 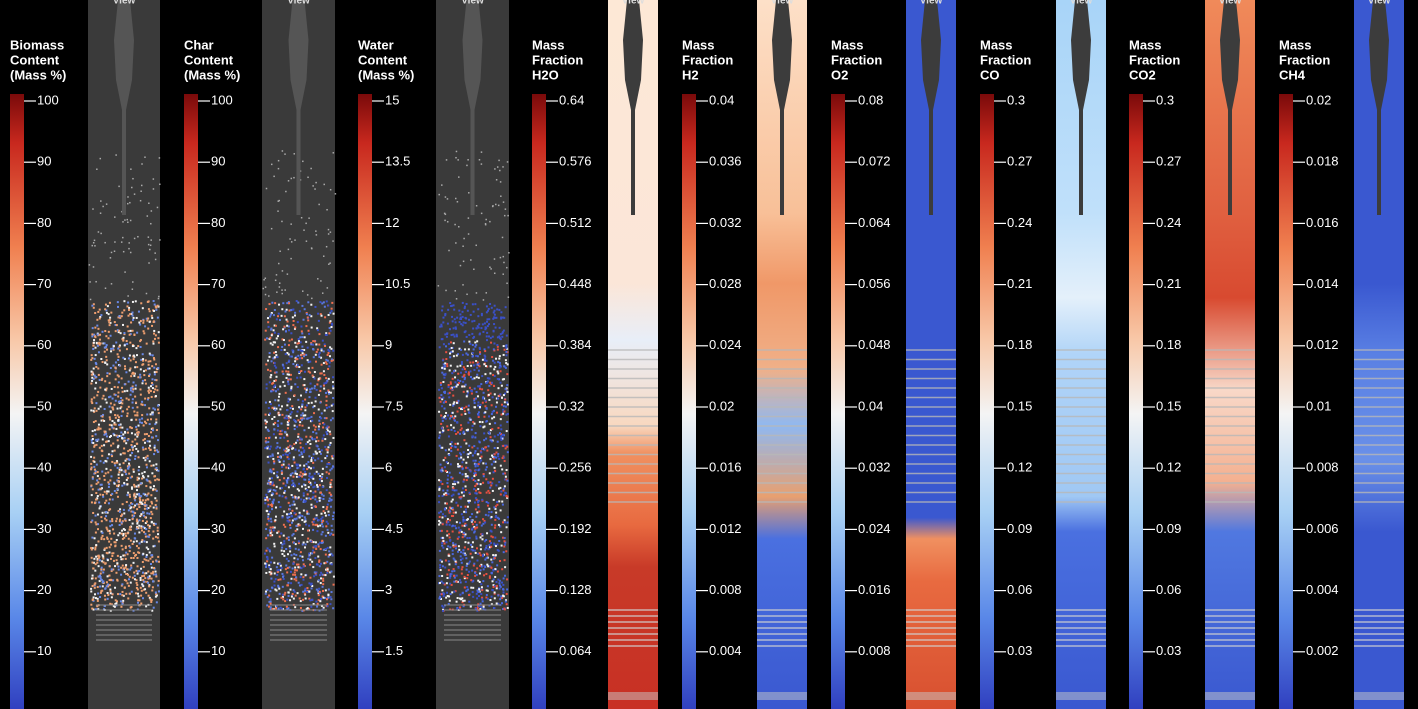 I want to click on base, so click(x=1379, y=696).